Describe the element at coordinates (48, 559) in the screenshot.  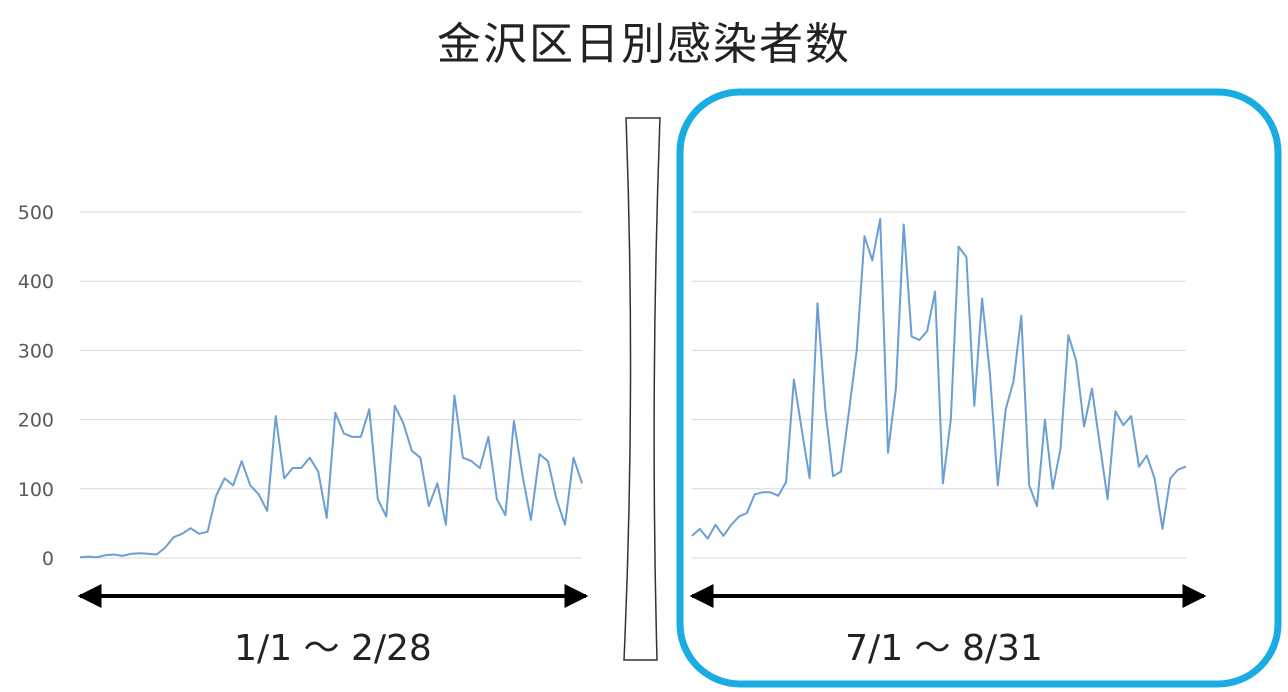
I see `y-tick-label: 0` at that location.